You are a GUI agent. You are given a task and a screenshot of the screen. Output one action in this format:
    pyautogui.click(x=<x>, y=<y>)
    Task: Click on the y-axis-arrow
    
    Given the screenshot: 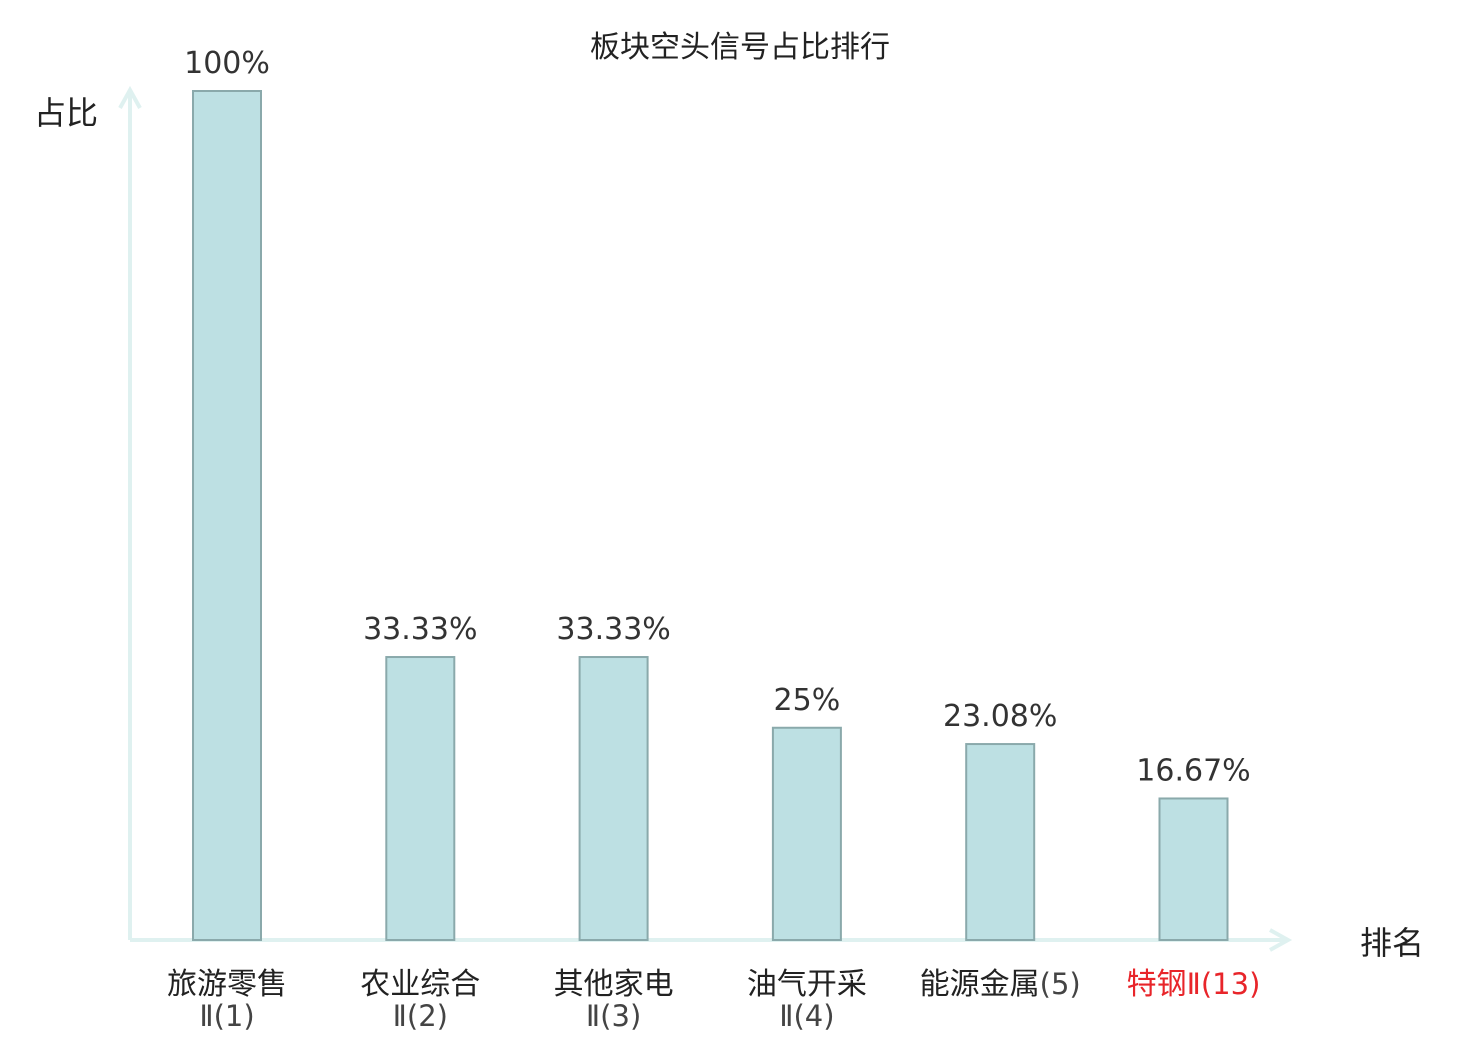 What is the action you would take?
    pyautogui.click(x=130, y=97)
    